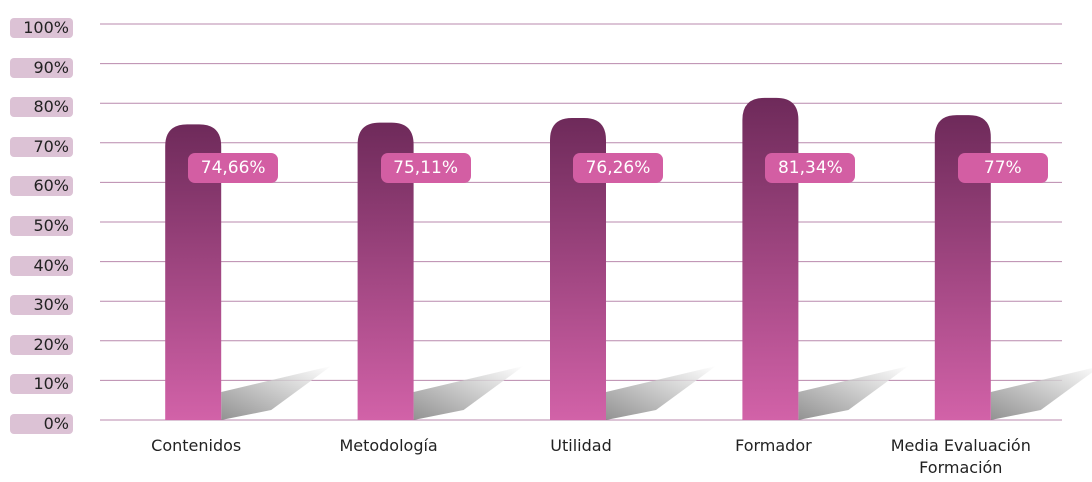  Describe the element at coordinates (41, 67) in the screenshot. I see `y-tick-label: 90%` at that location.